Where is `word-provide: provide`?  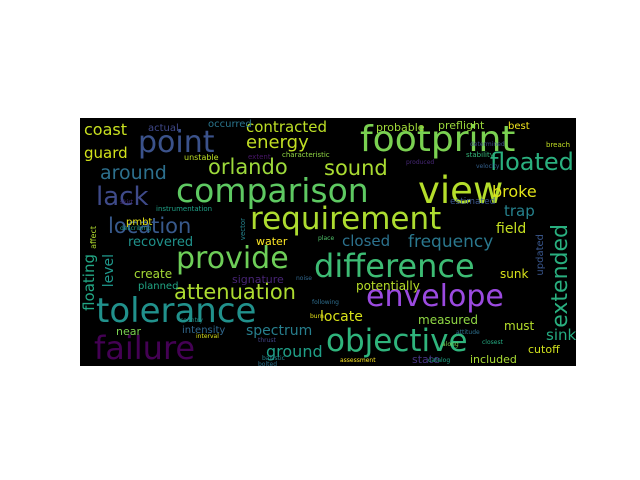
word-provide: provide is located at coordinates (232, 258).